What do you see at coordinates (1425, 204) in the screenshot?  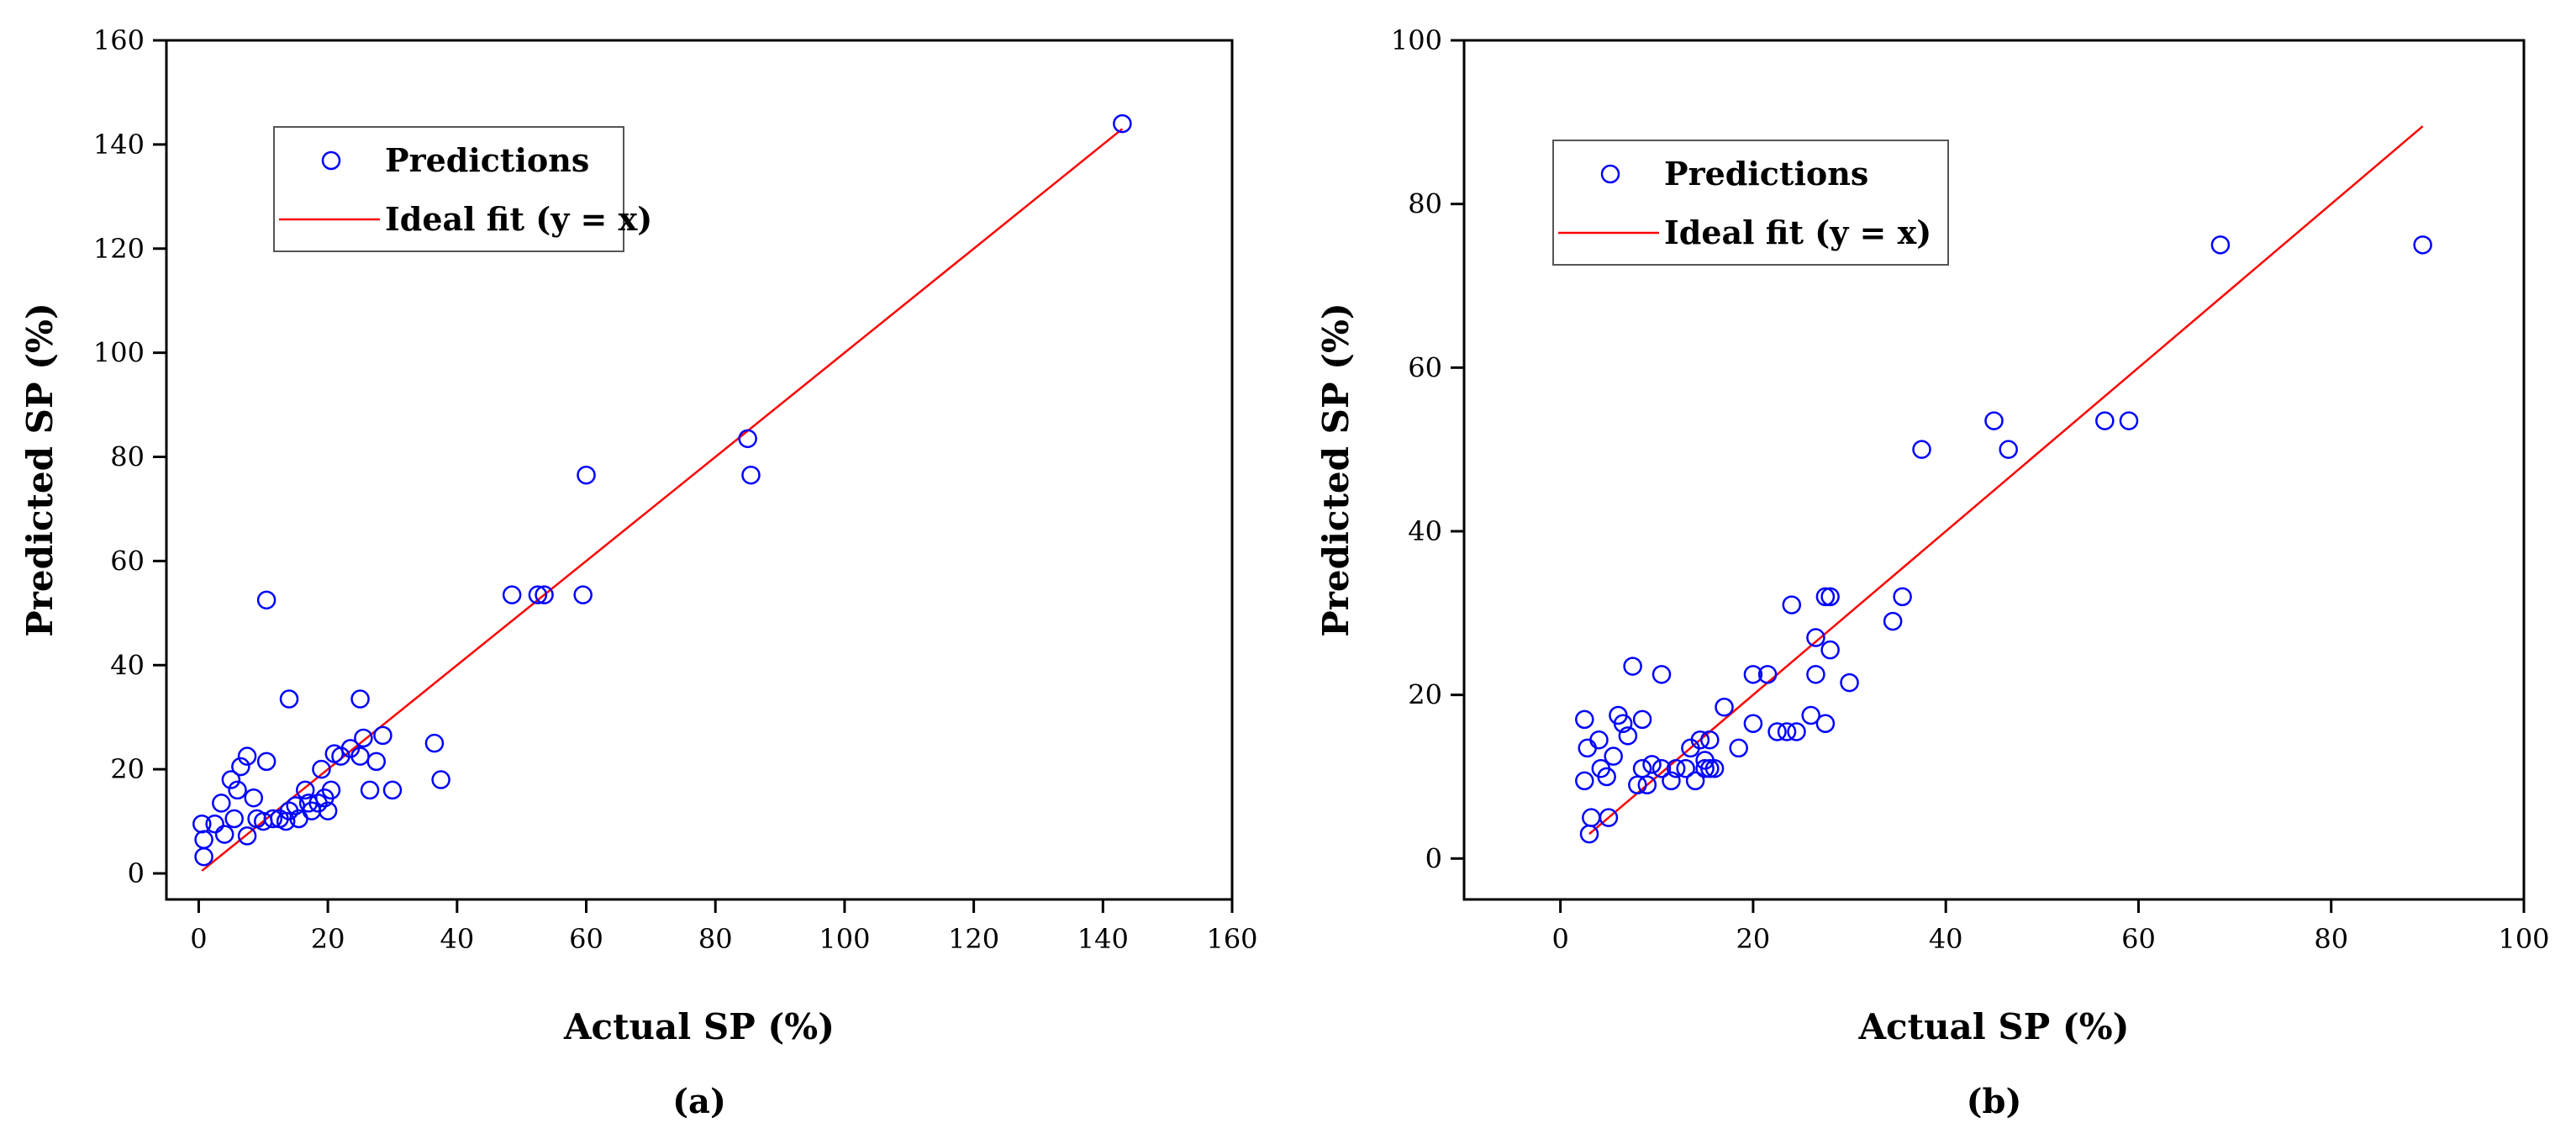 I see `chart-b-y-tick-label: 80` at bounding box center [1425, 204].